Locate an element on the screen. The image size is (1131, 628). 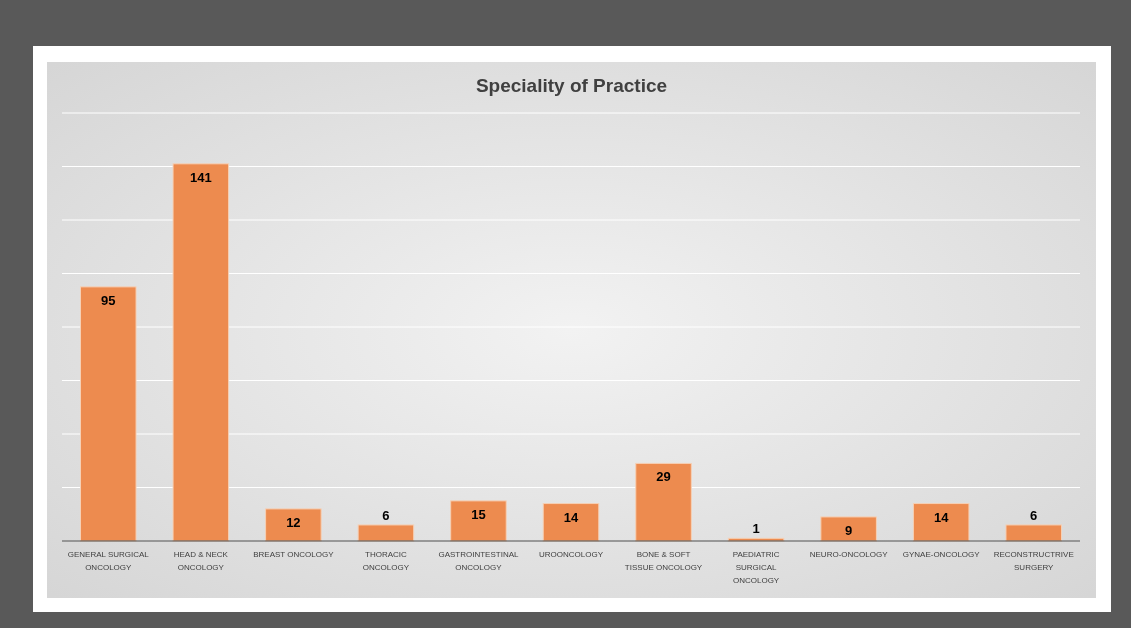
x-tick-label: THORACIC ONCOLOGY is located at coordinates (386, 561).